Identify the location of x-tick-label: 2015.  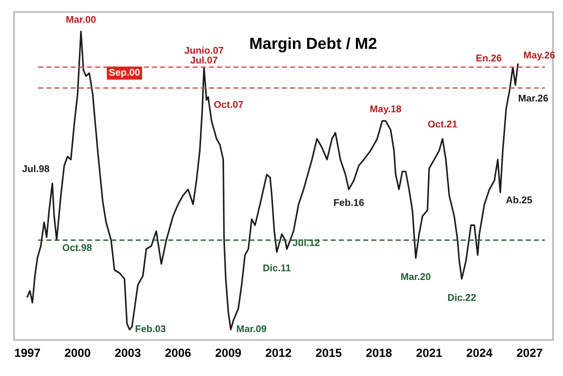
(329, 353).